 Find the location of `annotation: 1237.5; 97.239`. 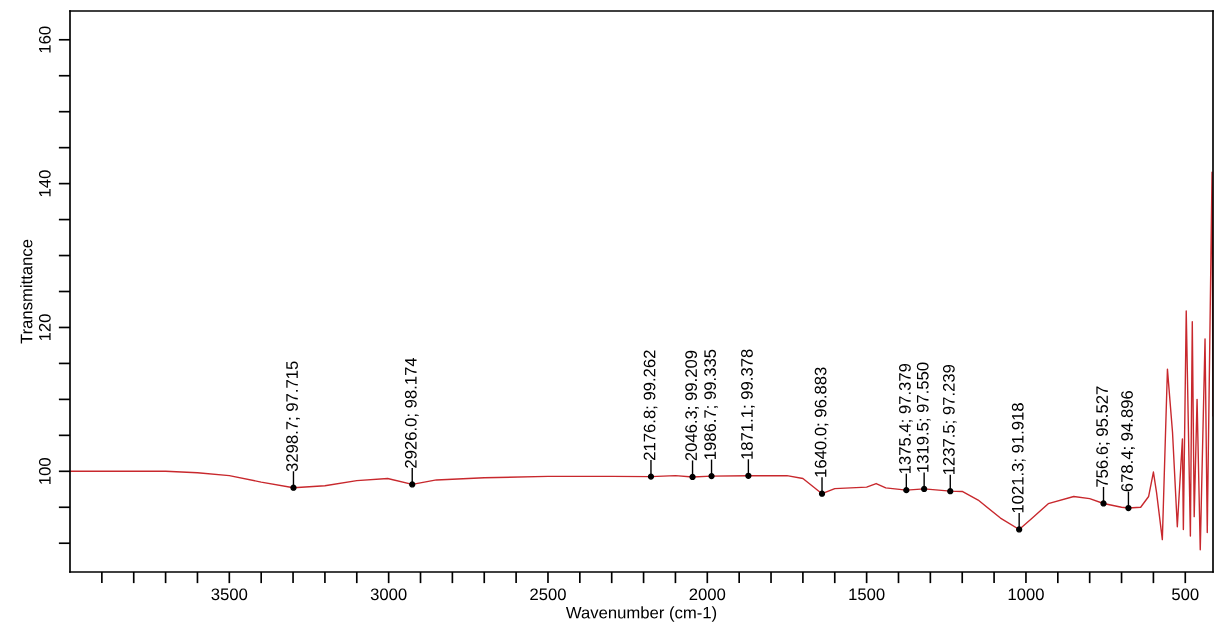

annotation: 1237.5; 97.239 is located at coordinates (949, 419).